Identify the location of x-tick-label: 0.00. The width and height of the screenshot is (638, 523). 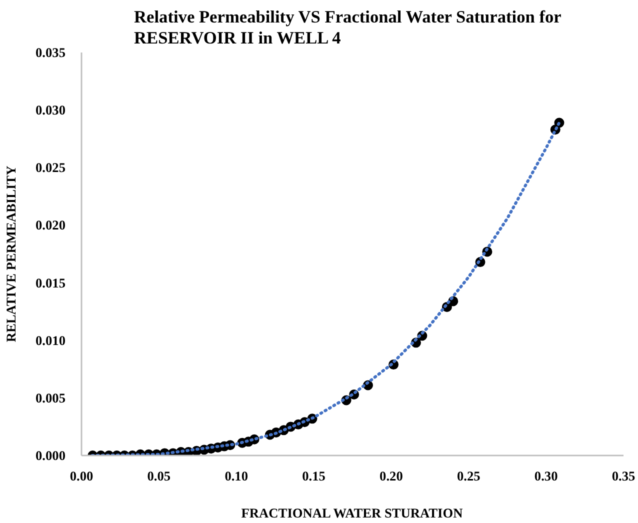
(82, 476).